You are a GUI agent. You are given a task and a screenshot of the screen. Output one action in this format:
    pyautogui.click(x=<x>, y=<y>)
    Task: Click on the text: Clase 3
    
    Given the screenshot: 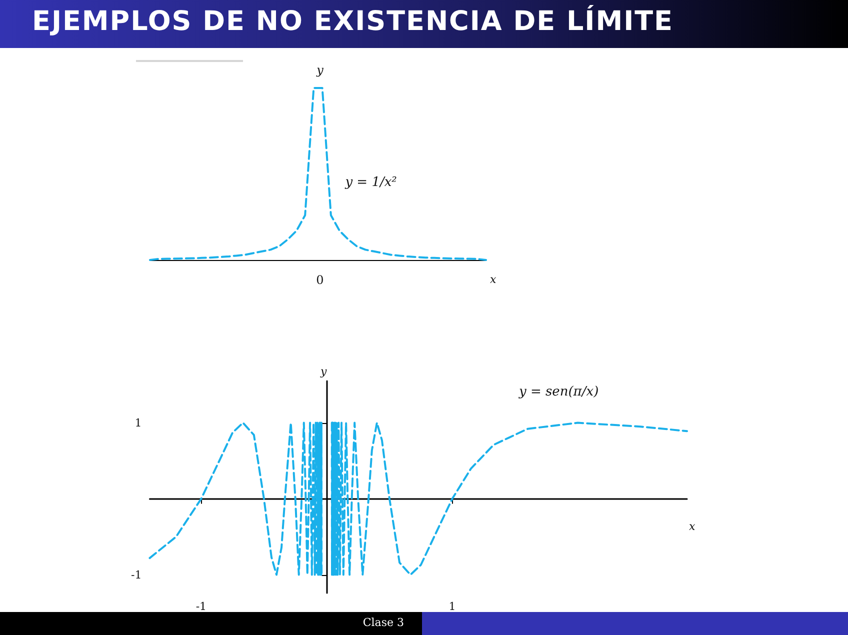 What is the action you would take?
    pyautogui.click(x=383, y=622)
    